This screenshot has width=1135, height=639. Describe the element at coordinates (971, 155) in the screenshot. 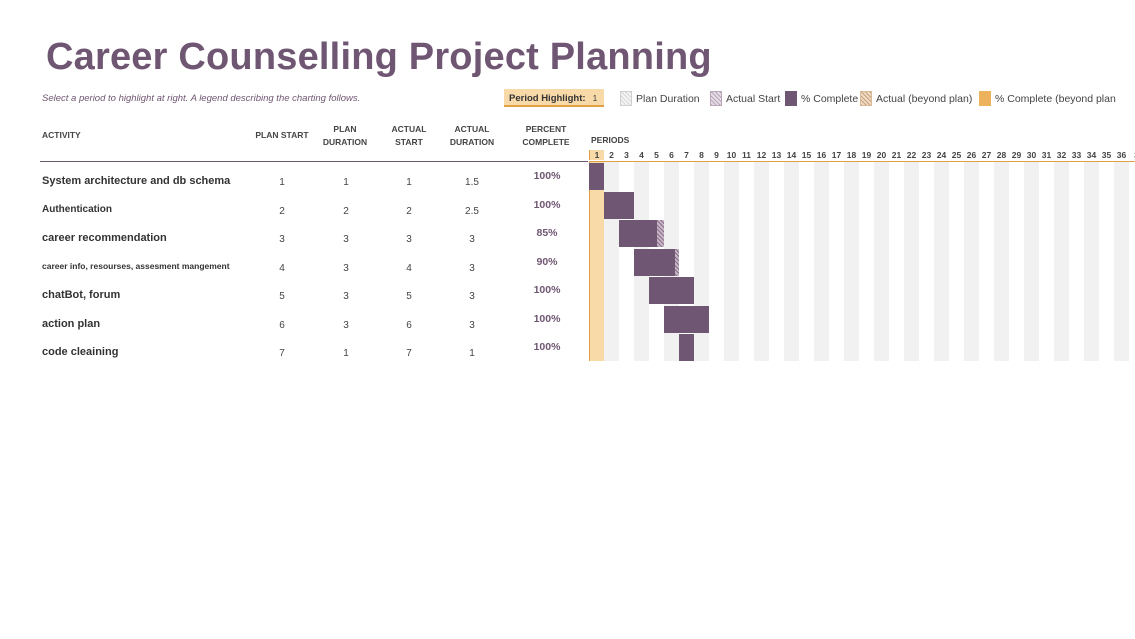

I see `period-number: 26` at that location.